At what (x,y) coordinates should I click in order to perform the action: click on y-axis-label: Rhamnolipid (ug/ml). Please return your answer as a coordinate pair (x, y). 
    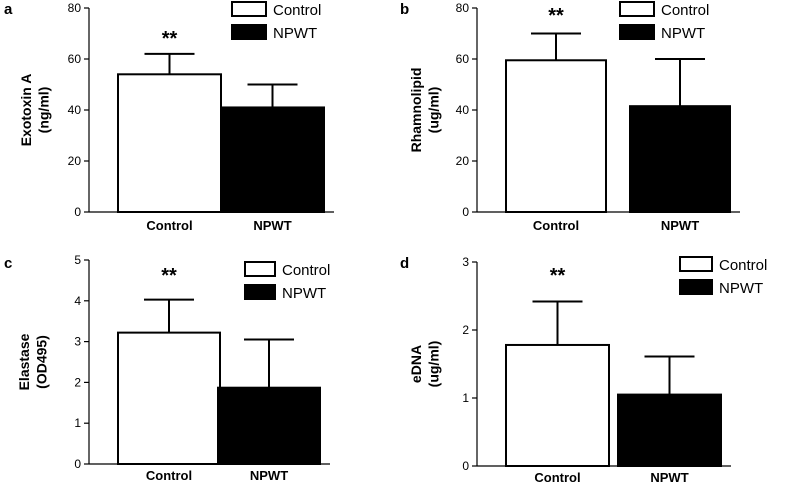
    Looking at the image, I should click on (425, 110).